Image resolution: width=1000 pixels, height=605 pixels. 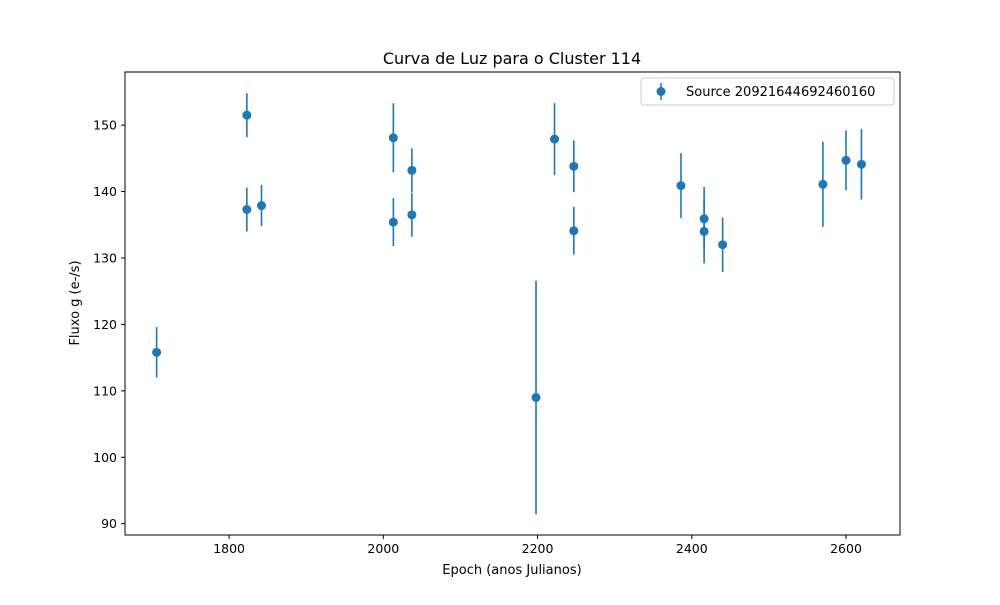 I want to click on y-tick-label: 130, so click(x=105, y=257).